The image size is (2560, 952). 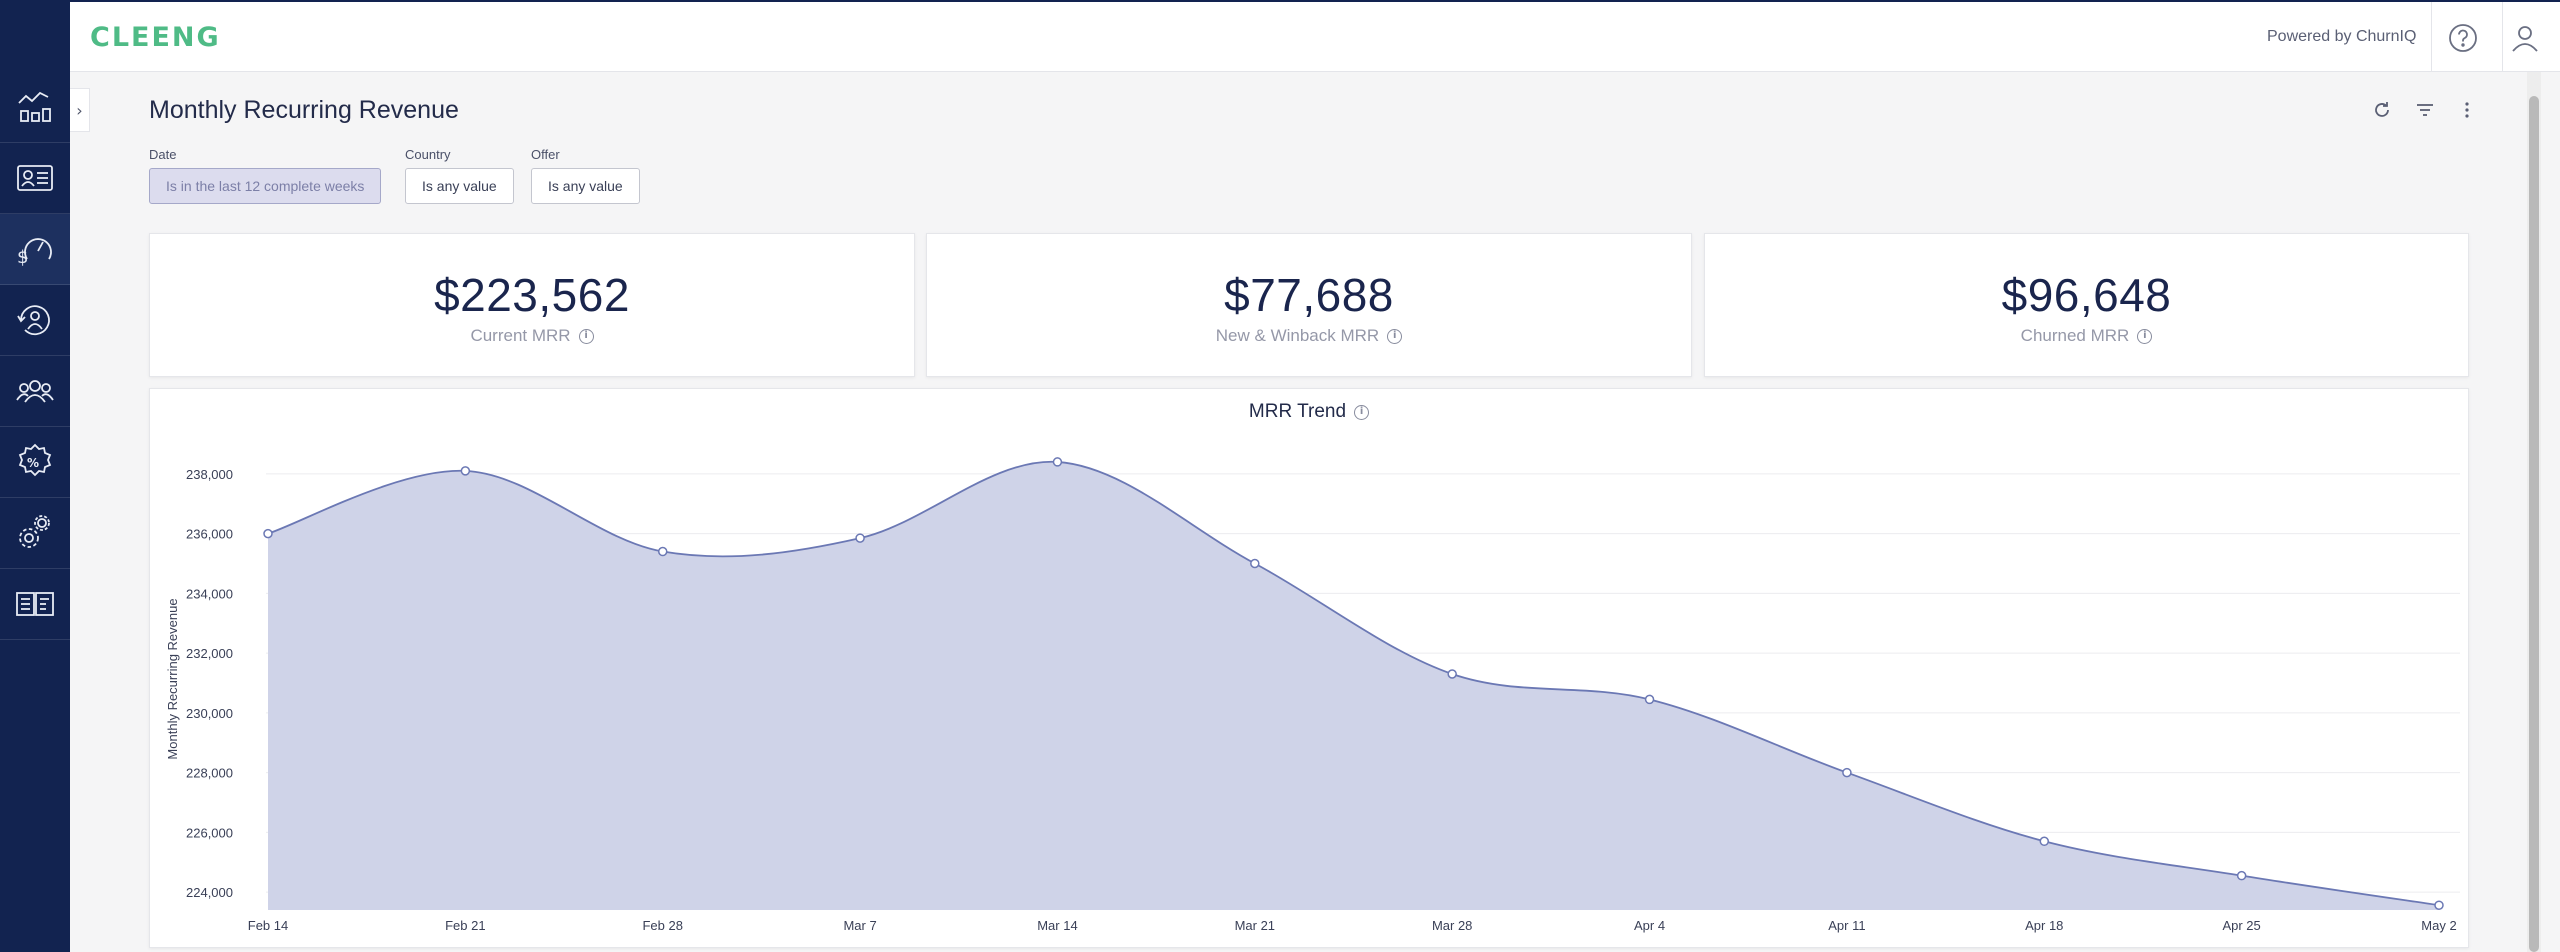 I want to click on kpi-card-new-winback-mrr: $77,688 New & Winback MRR i, so click(x=1309, y=305).